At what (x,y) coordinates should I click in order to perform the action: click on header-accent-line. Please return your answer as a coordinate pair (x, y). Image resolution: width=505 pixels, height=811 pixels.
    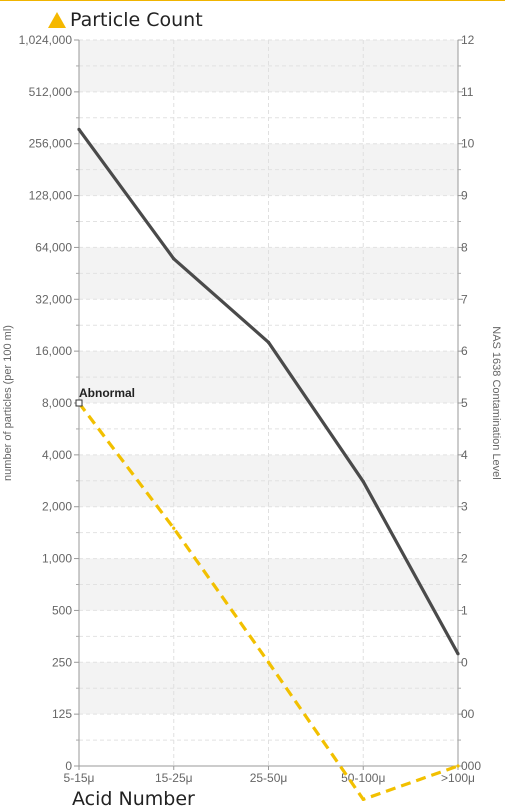
    Looking at the image, I should click on (252, 0).